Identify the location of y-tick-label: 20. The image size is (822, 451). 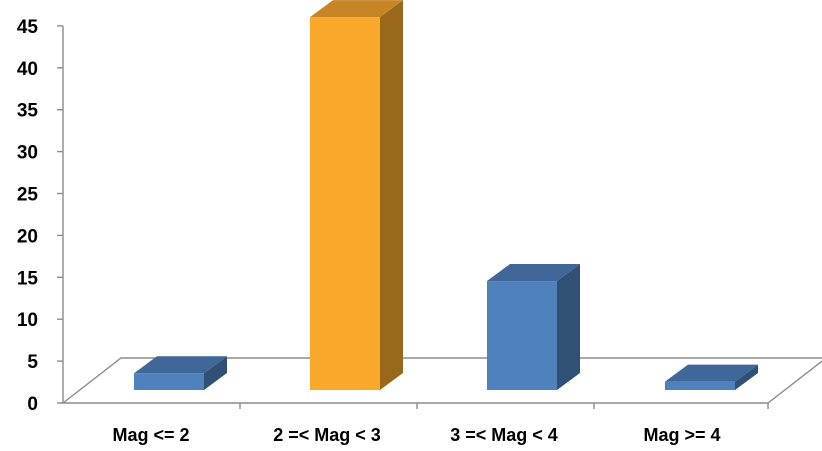
(27, 236).